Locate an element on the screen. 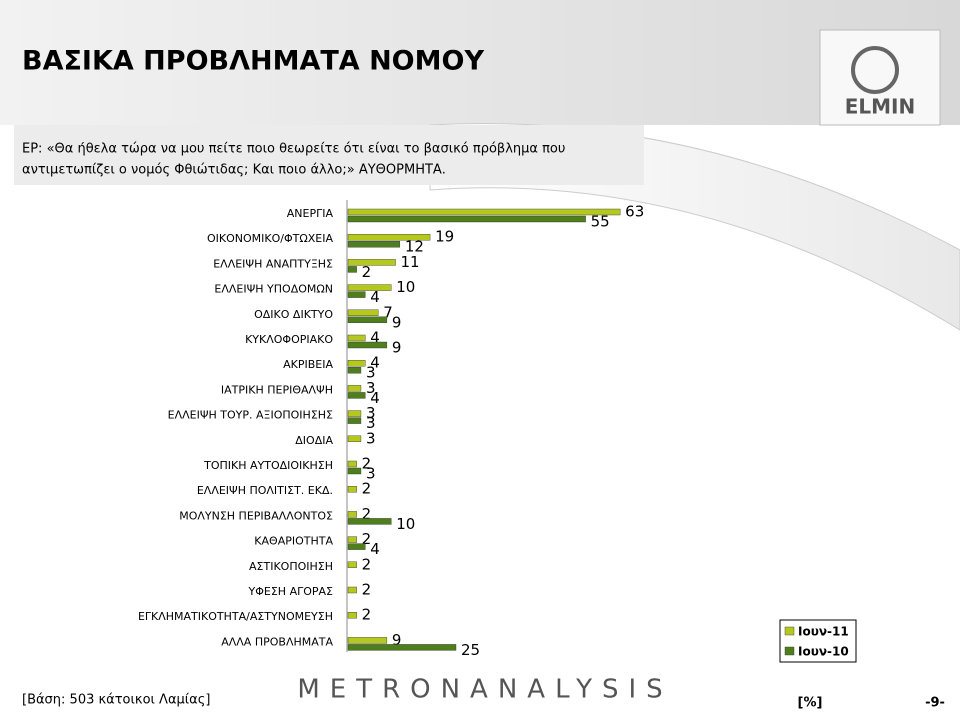 Image resolution: width=960 pixels, height=724 pixels. logo-box is located at coordinates (880, 77).